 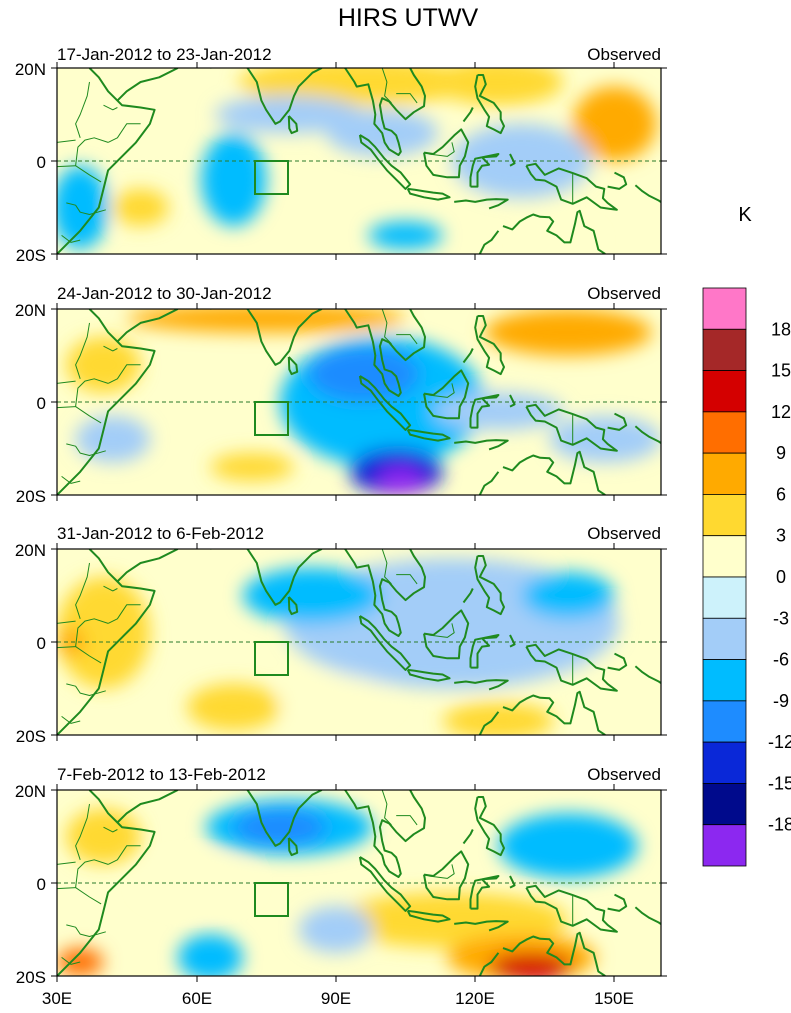 I want to click on panel-2-coastlines, so click(x=359, y=402).